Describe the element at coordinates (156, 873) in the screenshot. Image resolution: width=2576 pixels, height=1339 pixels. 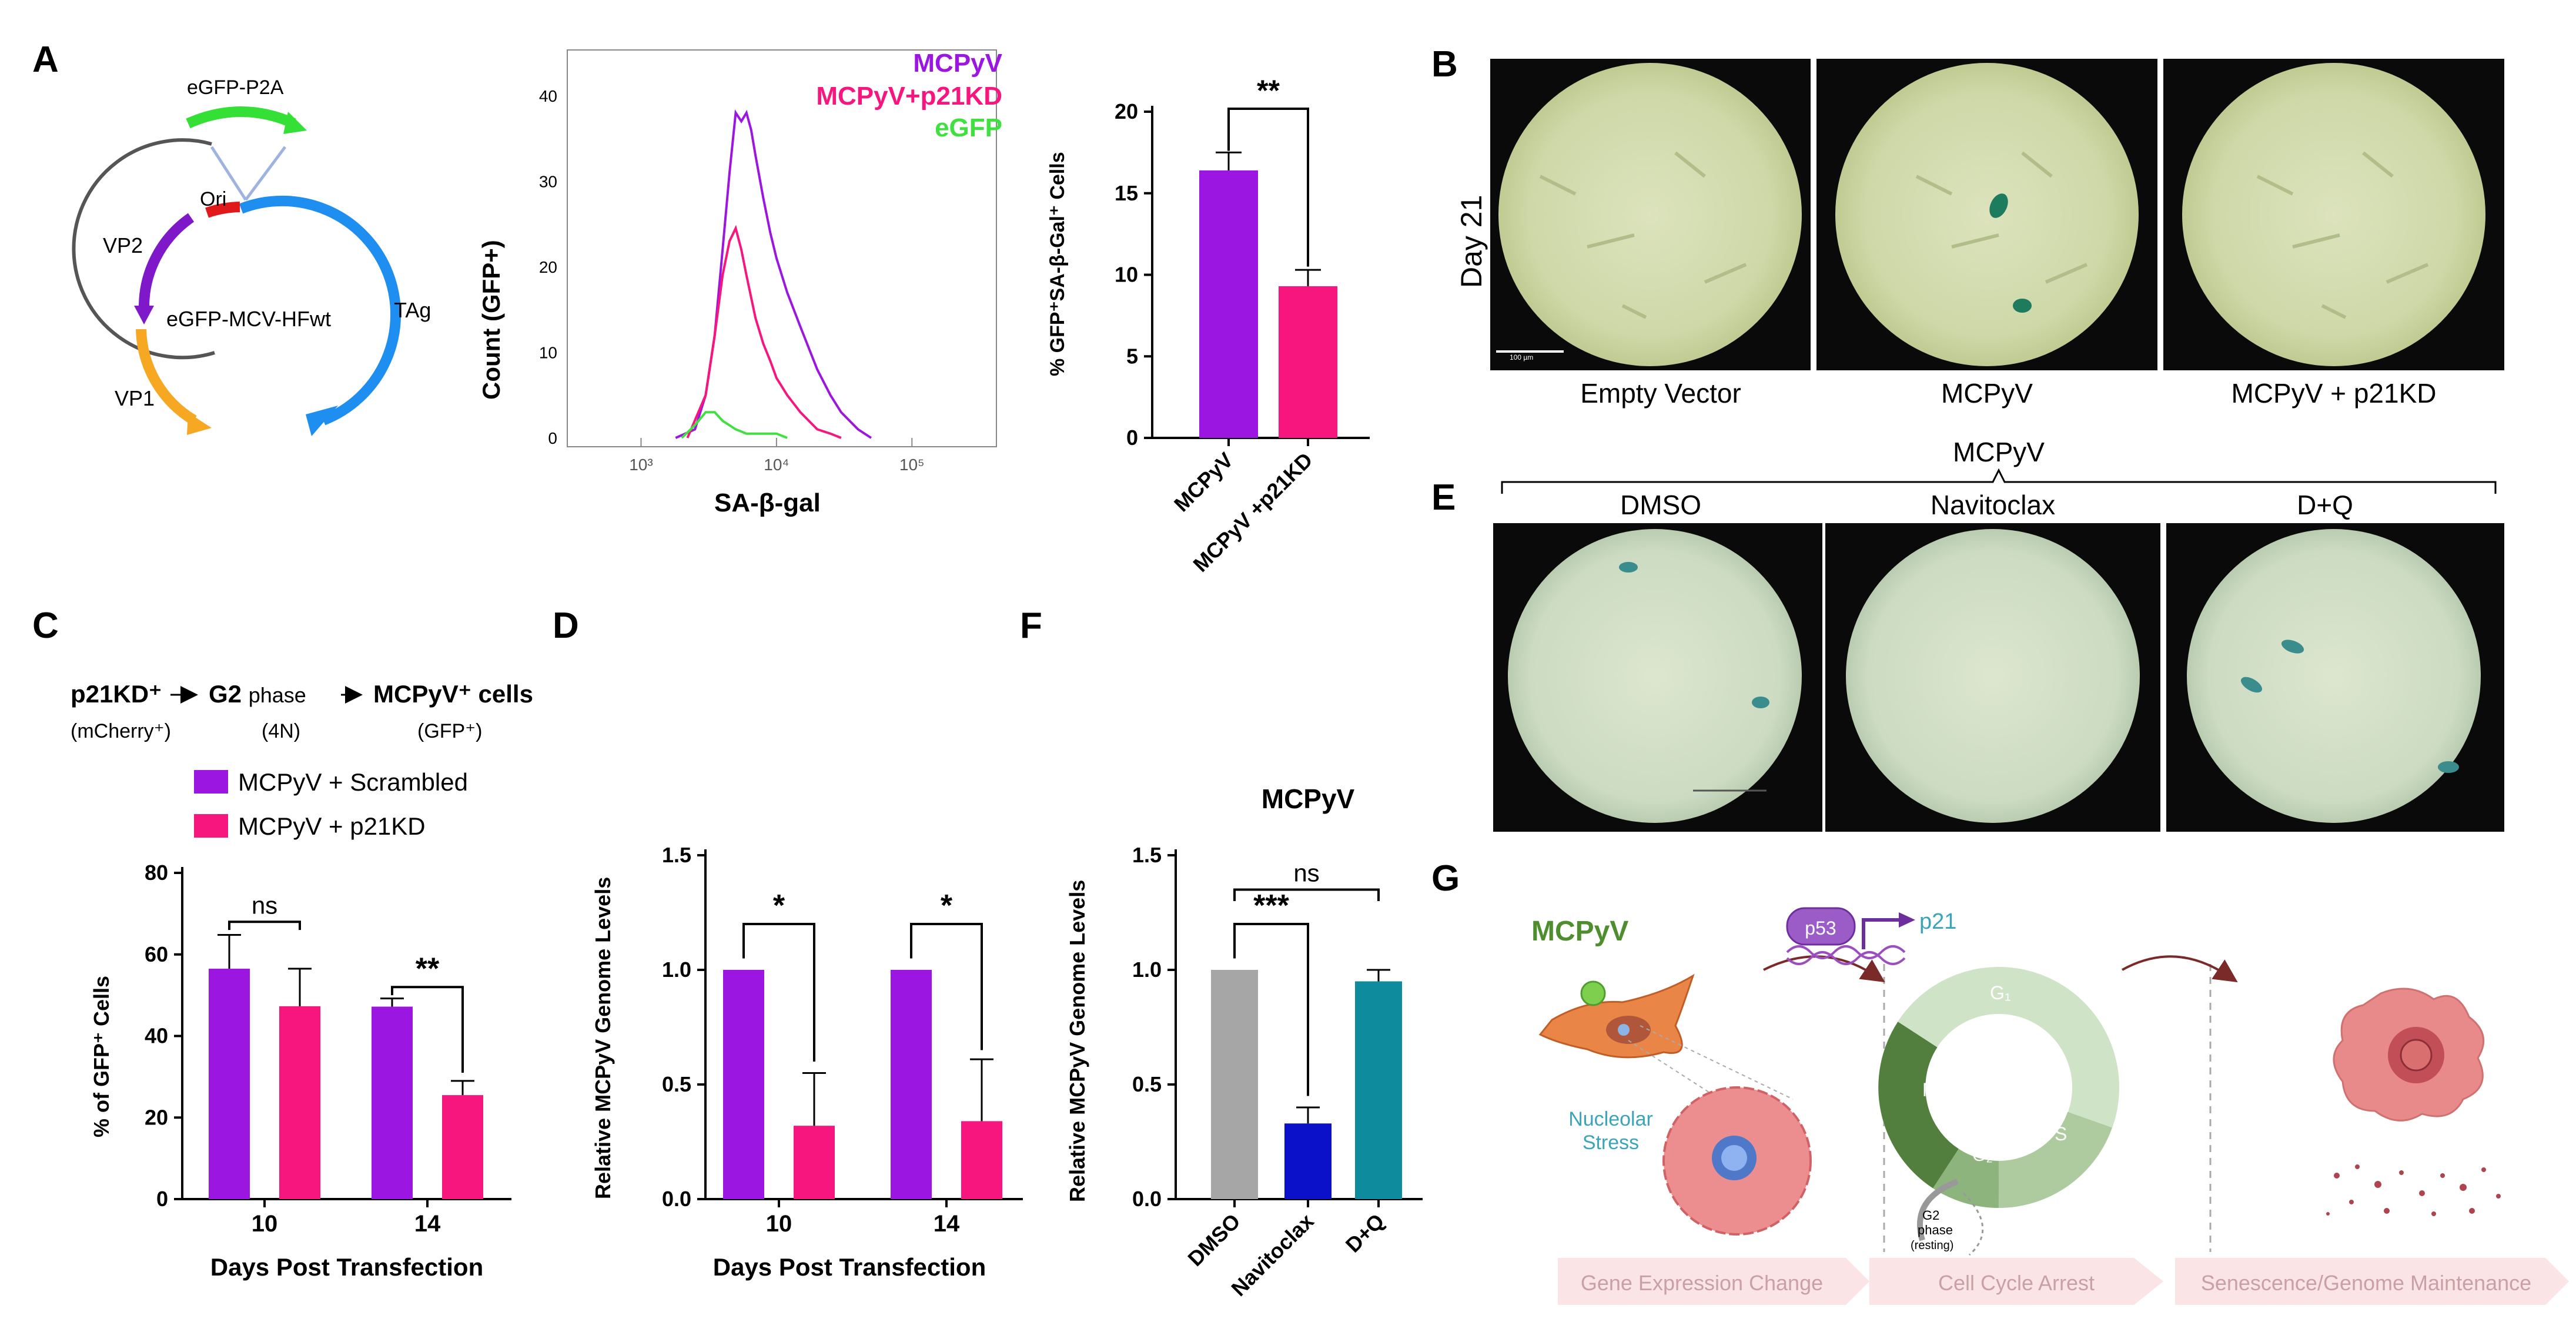
I see `chart-c-y-tick-4: 80` at that location.